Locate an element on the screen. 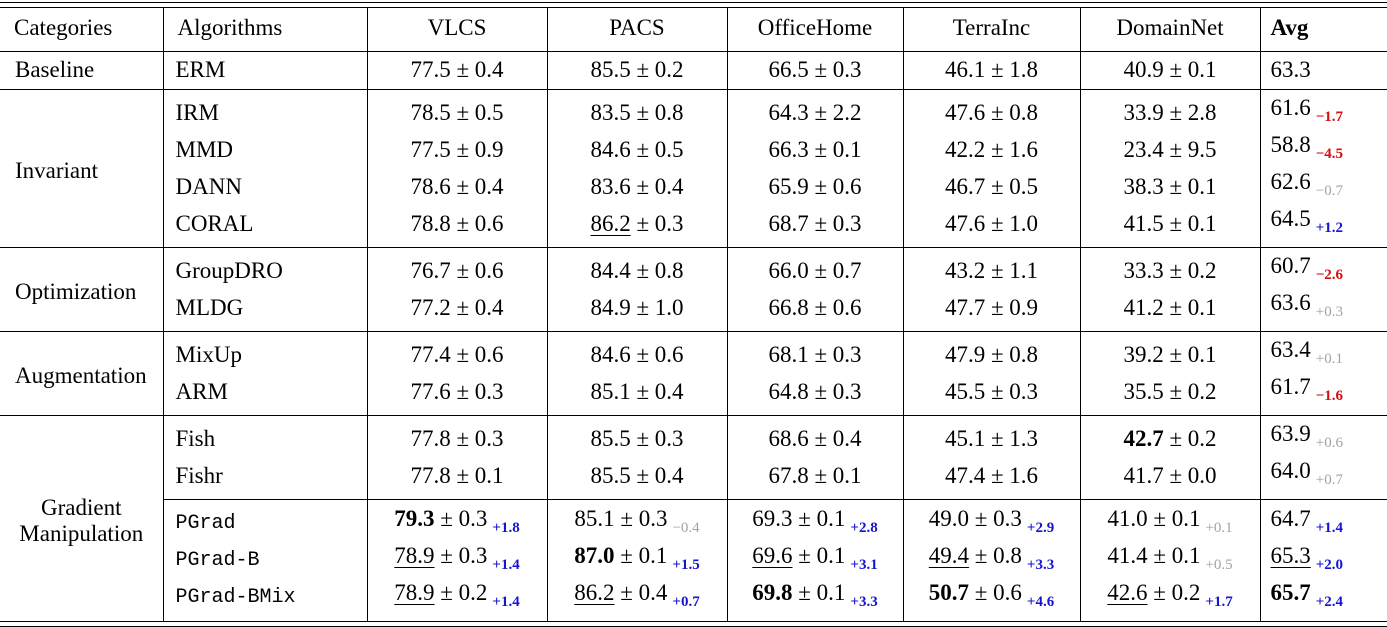  algorithm-cell: CORAL is located at coordinates (264, 226).